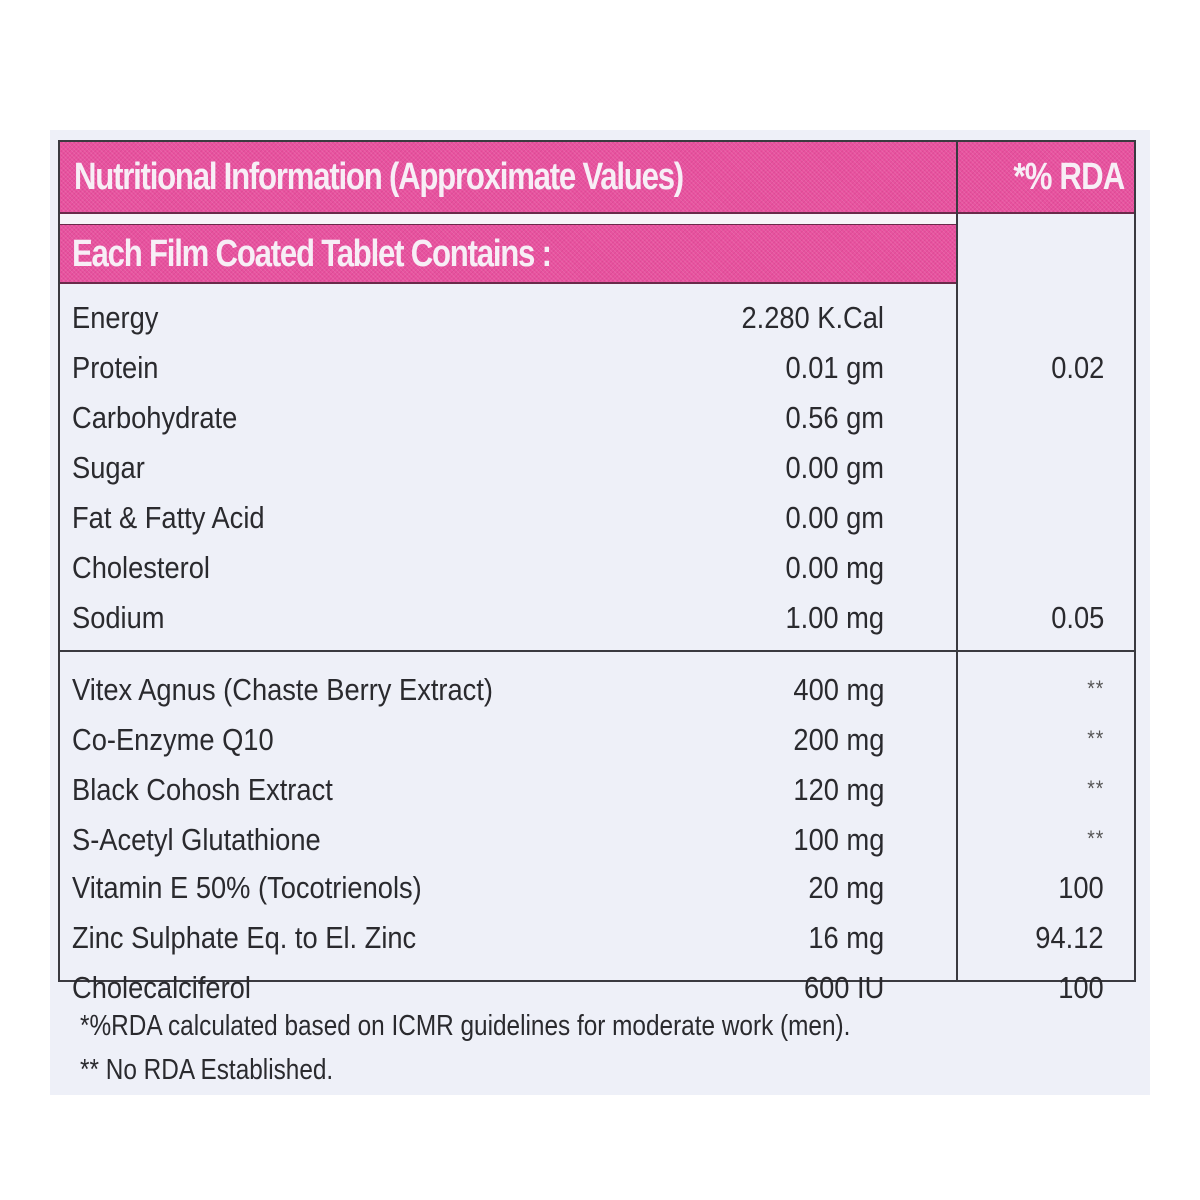  What do you see at coordinates (597, 375) in the screenshot?
I see `table-row: Protein 0.01 gm 0.02` at bounding box center [597, 375].